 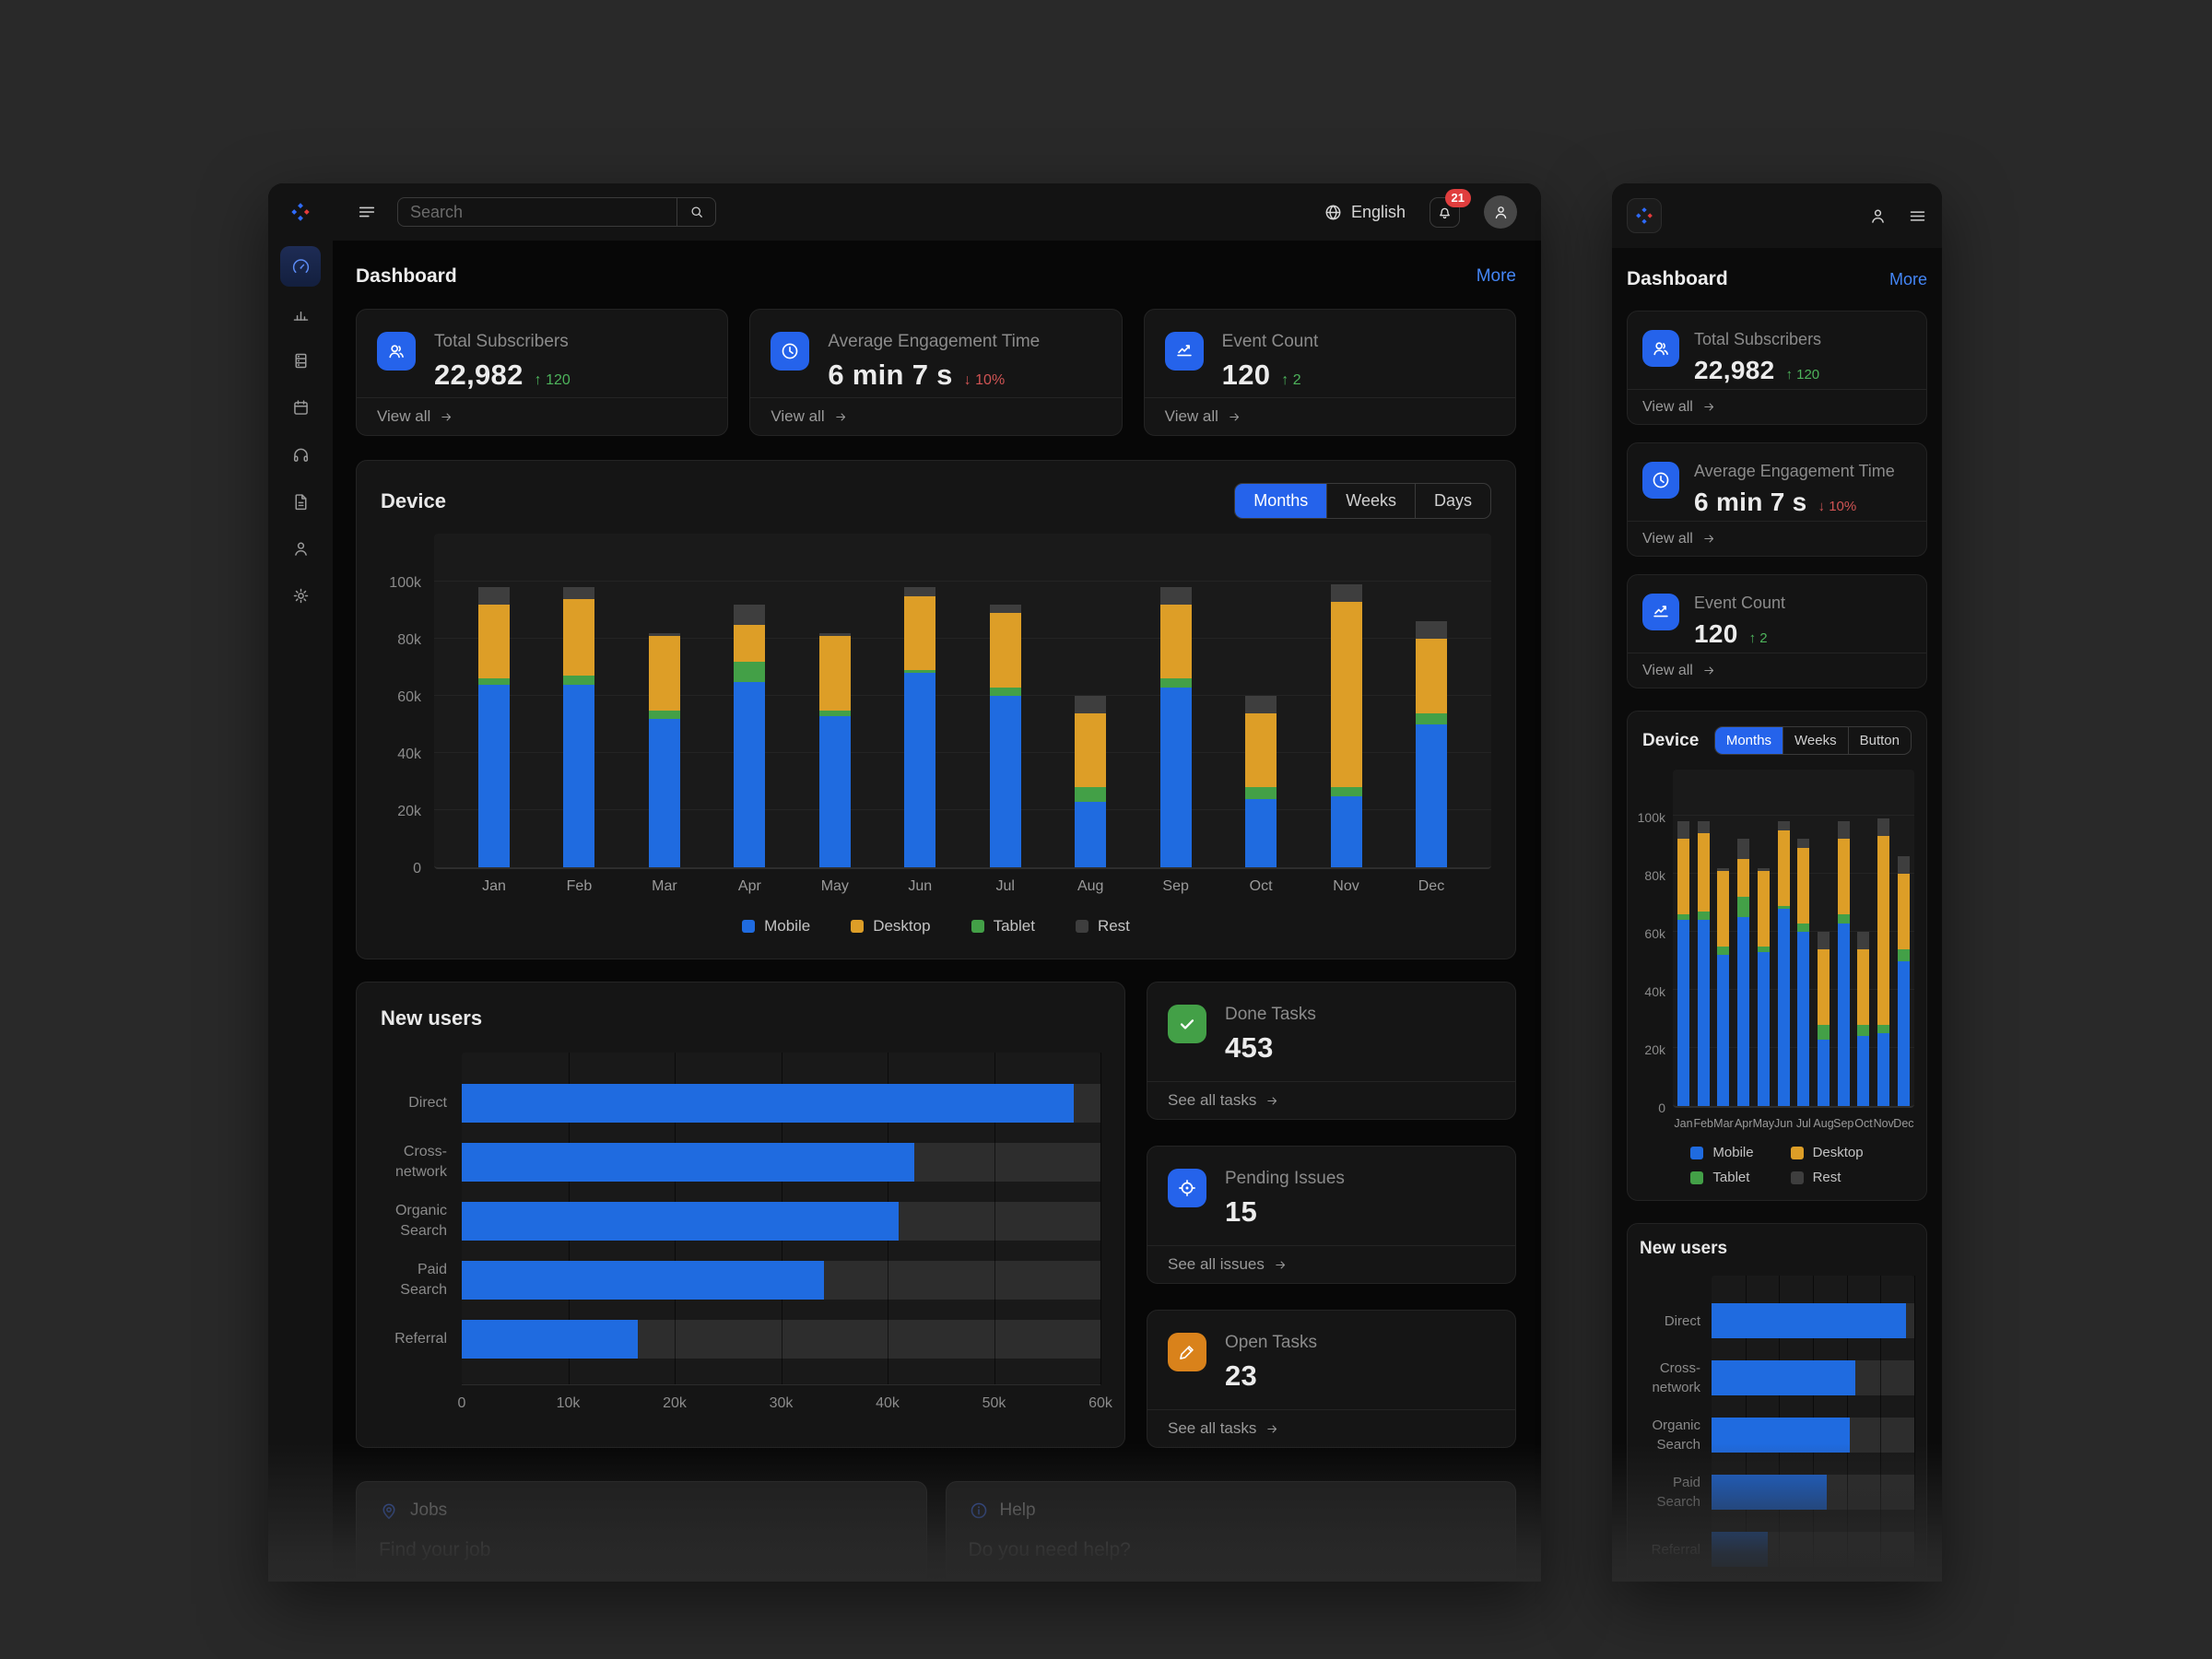 What do you see at coordinates (1879, 740) in the screenshot?
I see `tab-button: Button` at bounding box center [1879, 740].